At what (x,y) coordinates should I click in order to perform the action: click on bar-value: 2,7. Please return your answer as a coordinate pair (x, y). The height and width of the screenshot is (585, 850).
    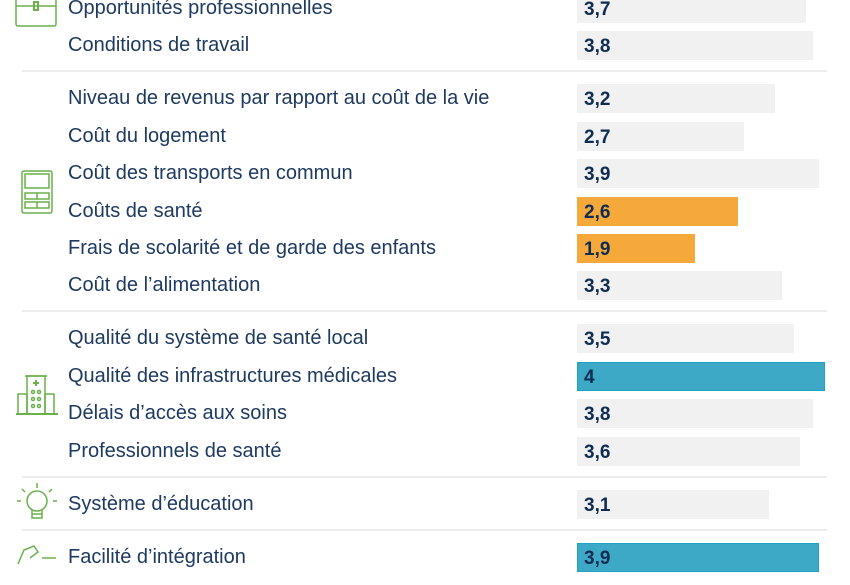
    Looking at the image, I should click on (597, 137).